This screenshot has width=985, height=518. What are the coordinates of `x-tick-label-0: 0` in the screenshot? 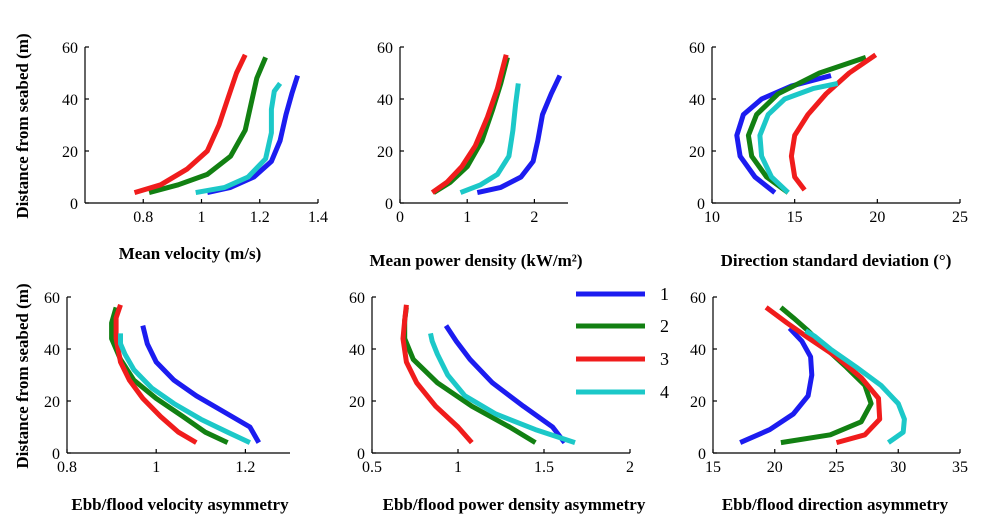 It's located at (400, 217).